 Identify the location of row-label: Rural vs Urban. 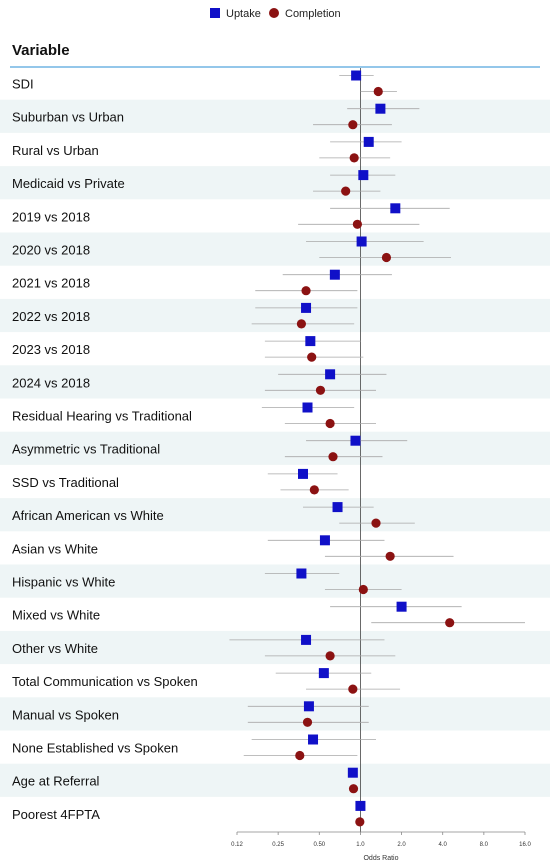
(55, 150).